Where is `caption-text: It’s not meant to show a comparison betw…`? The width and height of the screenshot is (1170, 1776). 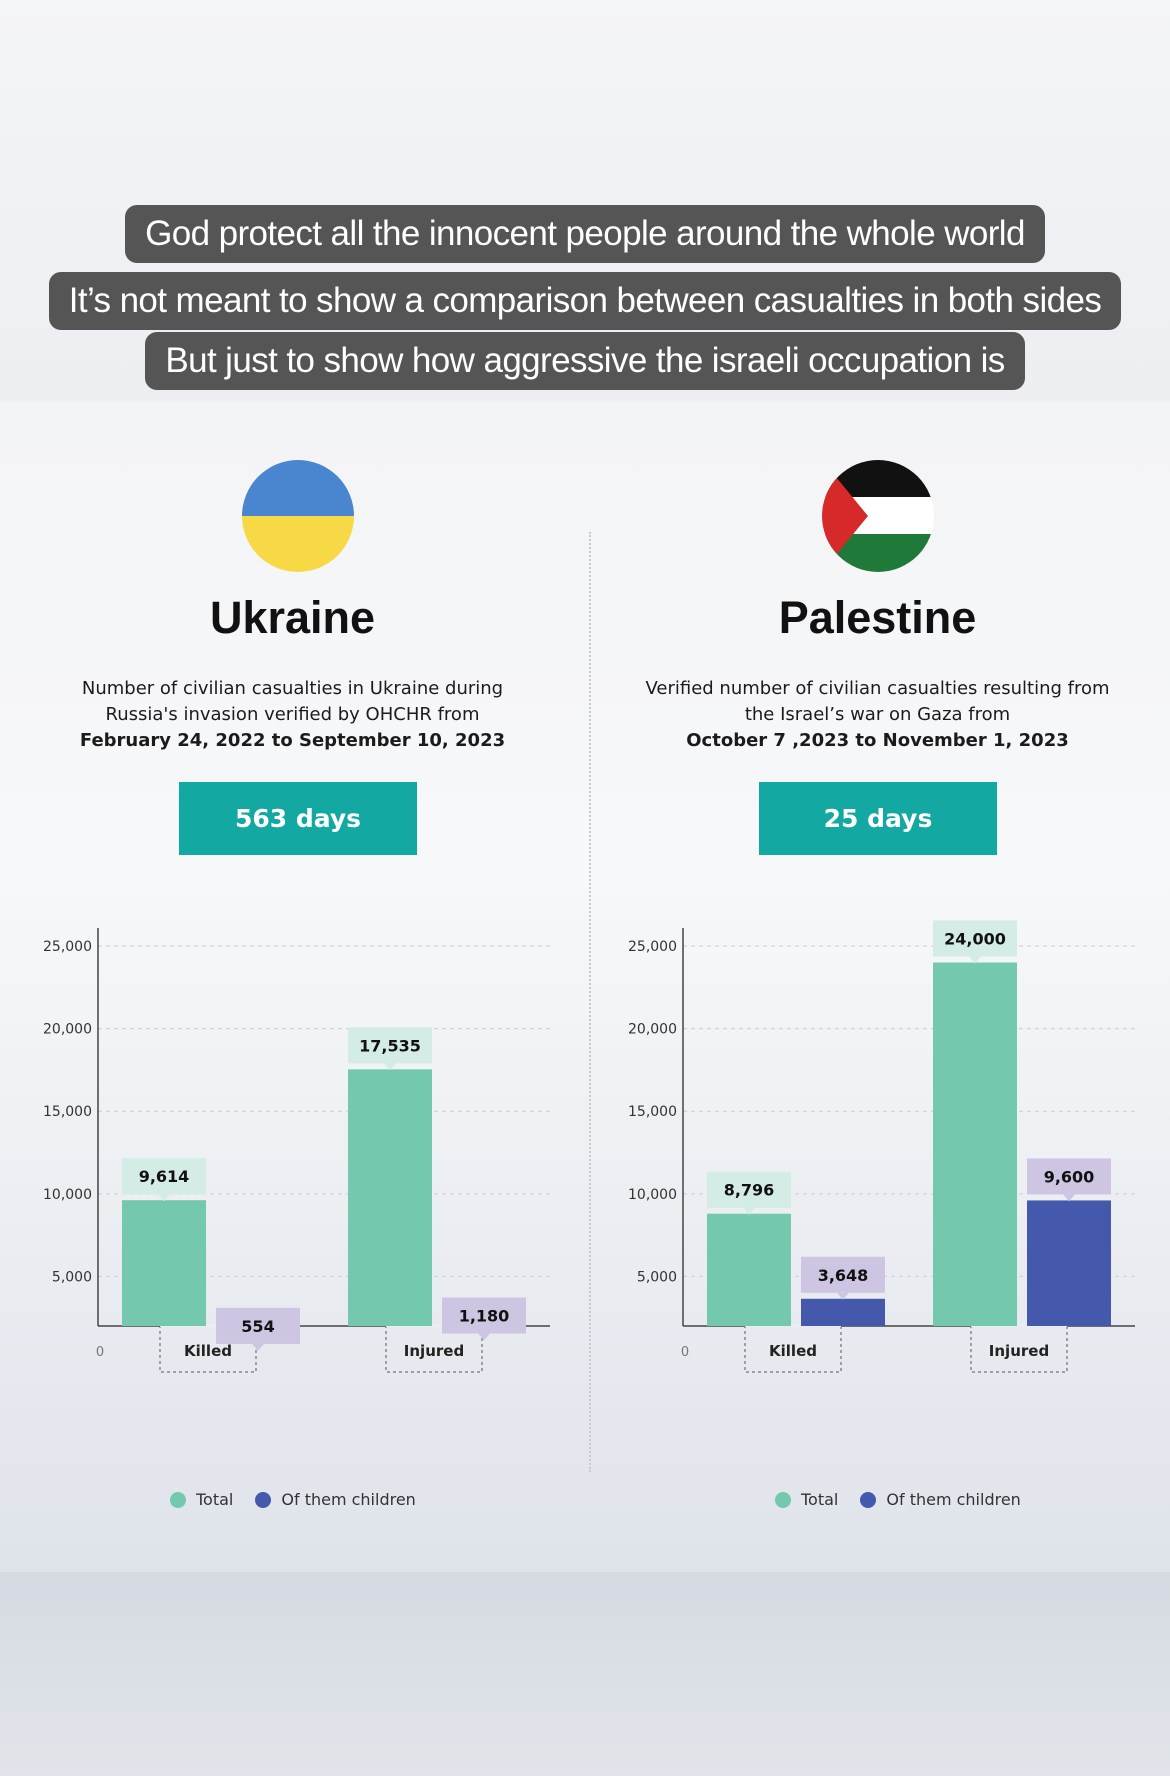 caption-text: It’s not meant to show a comparison betw… is located at coordinates (585, 301).